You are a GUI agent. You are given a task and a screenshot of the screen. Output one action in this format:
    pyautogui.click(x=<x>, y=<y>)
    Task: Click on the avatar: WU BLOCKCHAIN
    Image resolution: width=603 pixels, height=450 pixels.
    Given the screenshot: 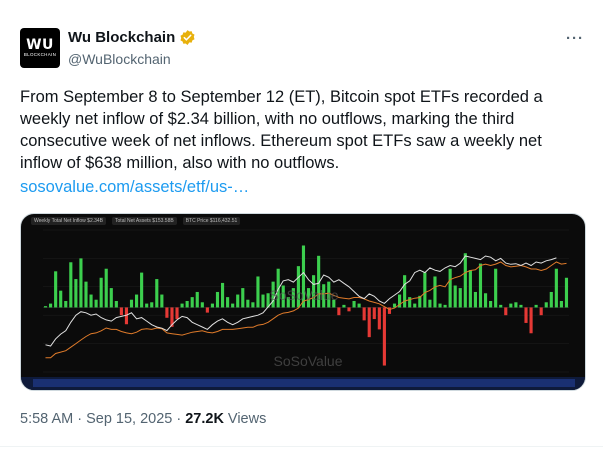 What is the action you would take?
    pyautogui.click(x=40, y=48)
    